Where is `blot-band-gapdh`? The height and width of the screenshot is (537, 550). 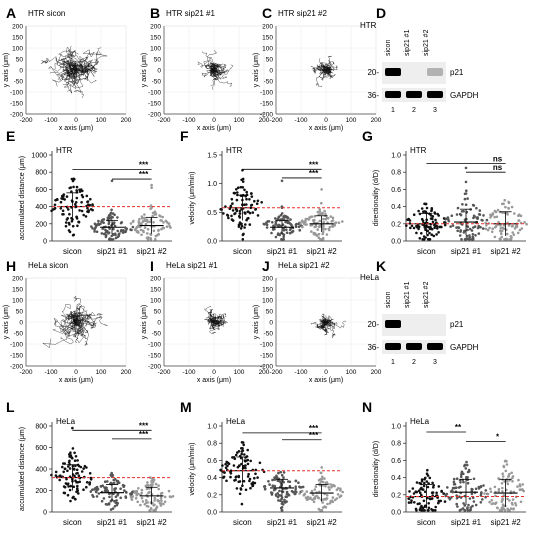 blot-band-gapdh is located at coordinates (414, 346).